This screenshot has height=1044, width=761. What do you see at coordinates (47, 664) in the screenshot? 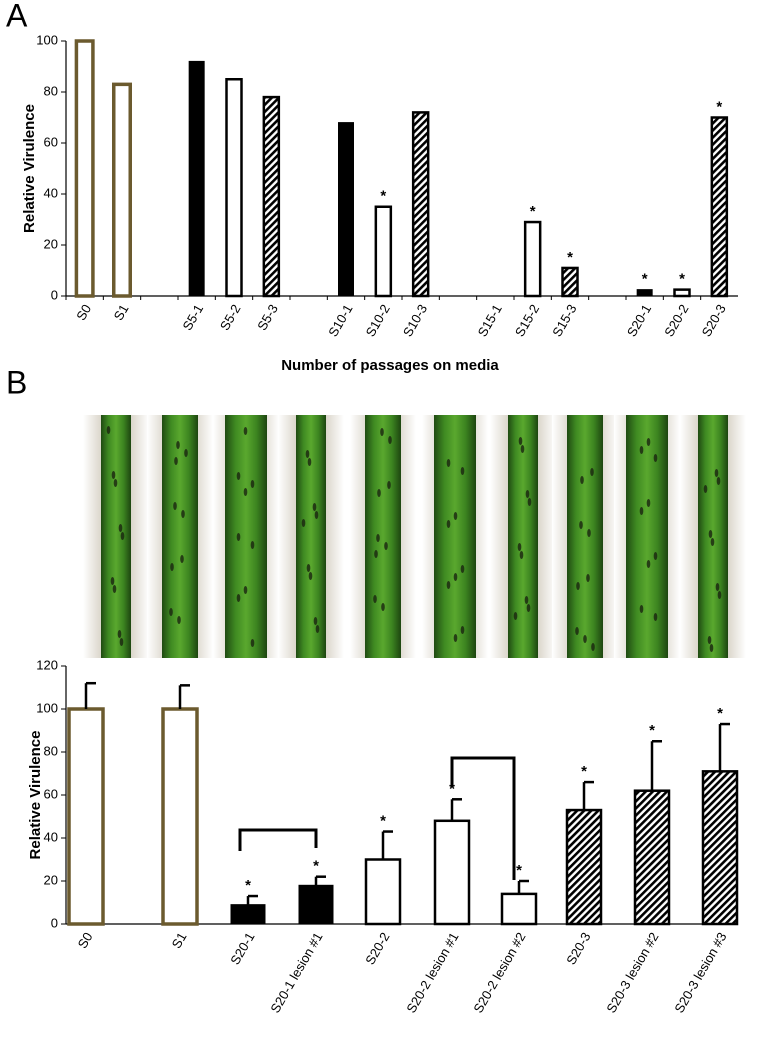
I see `y-tick-label: 120` at bounding box center [47, 664].